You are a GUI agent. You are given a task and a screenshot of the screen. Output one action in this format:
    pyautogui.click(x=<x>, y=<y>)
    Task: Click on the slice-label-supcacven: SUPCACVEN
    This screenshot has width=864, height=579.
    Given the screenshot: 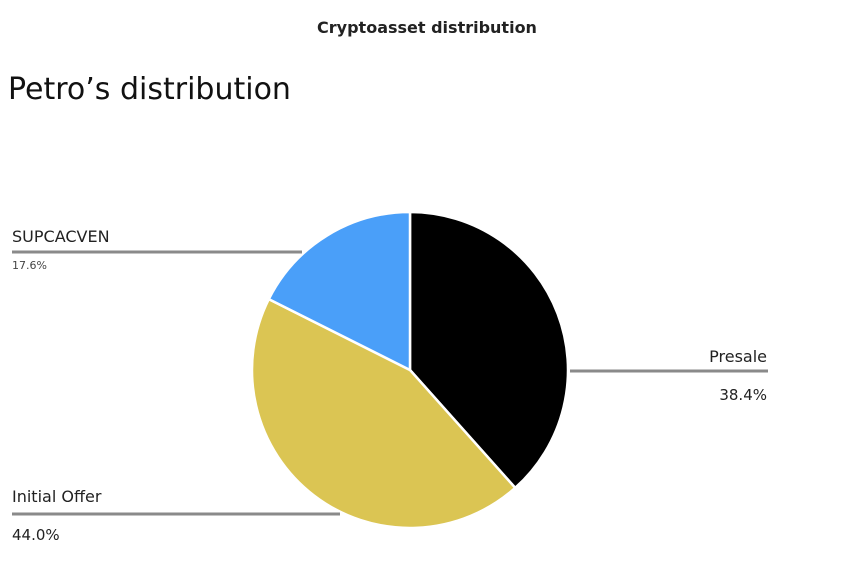 What is the action you would take?
    pyautogui.click(x=61, y=236)
    